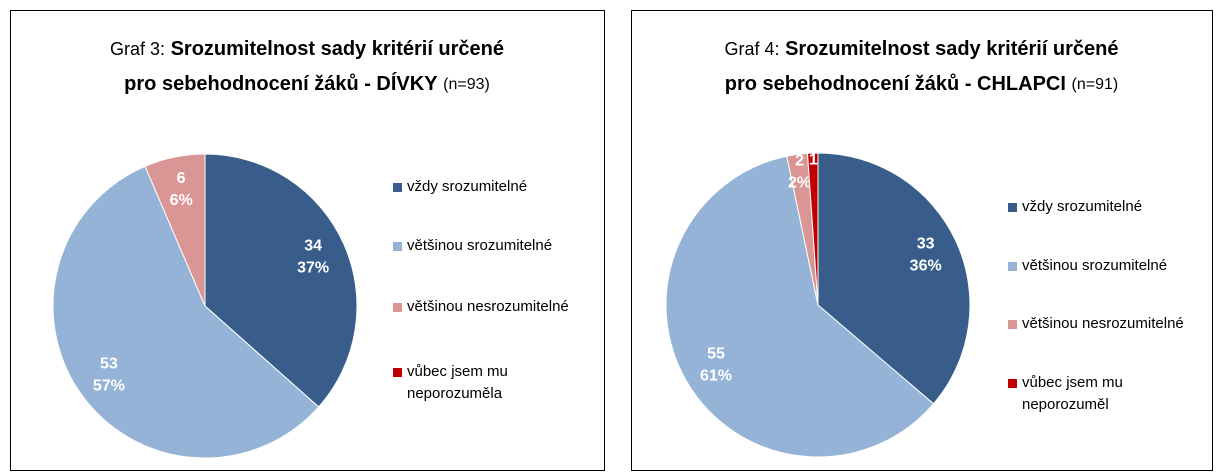 This screenshot has height=473, width=1219. What do you see at coordinates (109, 386) in the screenshot?
I see `data-label-percent: 57%` at bounding box center [109, 386].